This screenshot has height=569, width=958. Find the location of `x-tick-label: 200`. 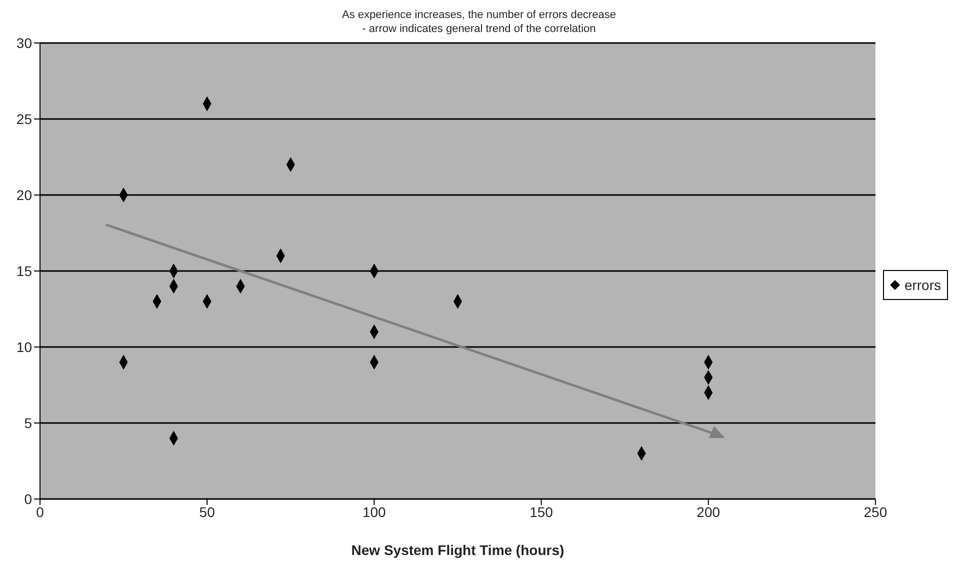

x-tick-label: 200 is located at coordinates (708, 512).